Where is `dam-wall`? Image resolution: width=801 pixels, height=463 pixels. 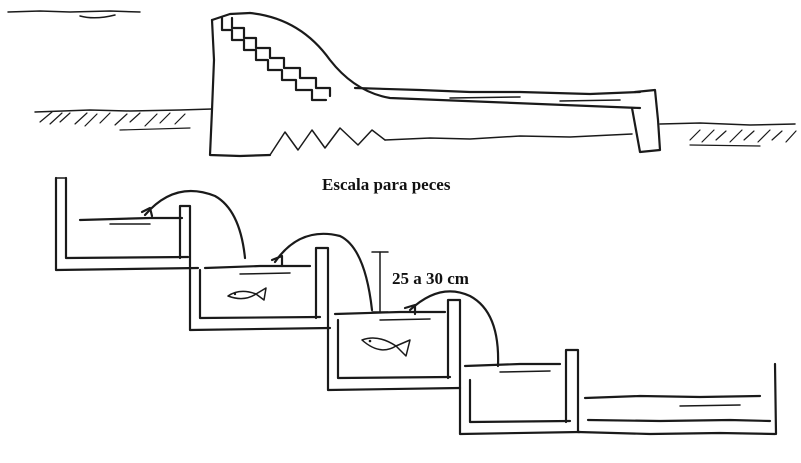 dam-wall is located at coordinates (240, 88).